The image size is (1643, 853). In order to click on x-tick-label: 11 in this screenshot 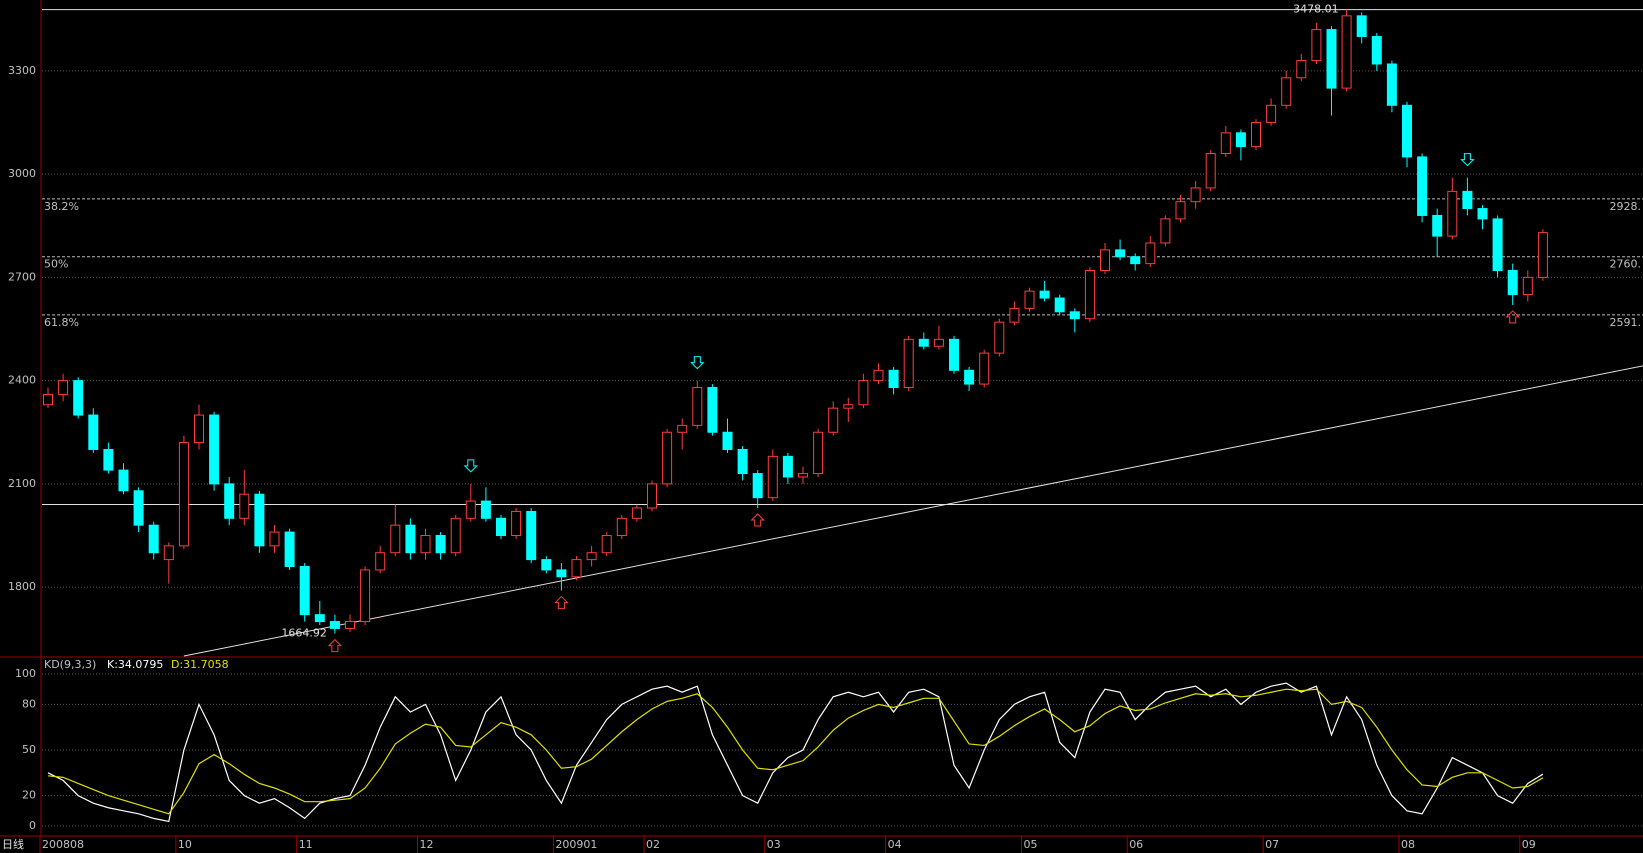, I will do `click(306, 844)`.